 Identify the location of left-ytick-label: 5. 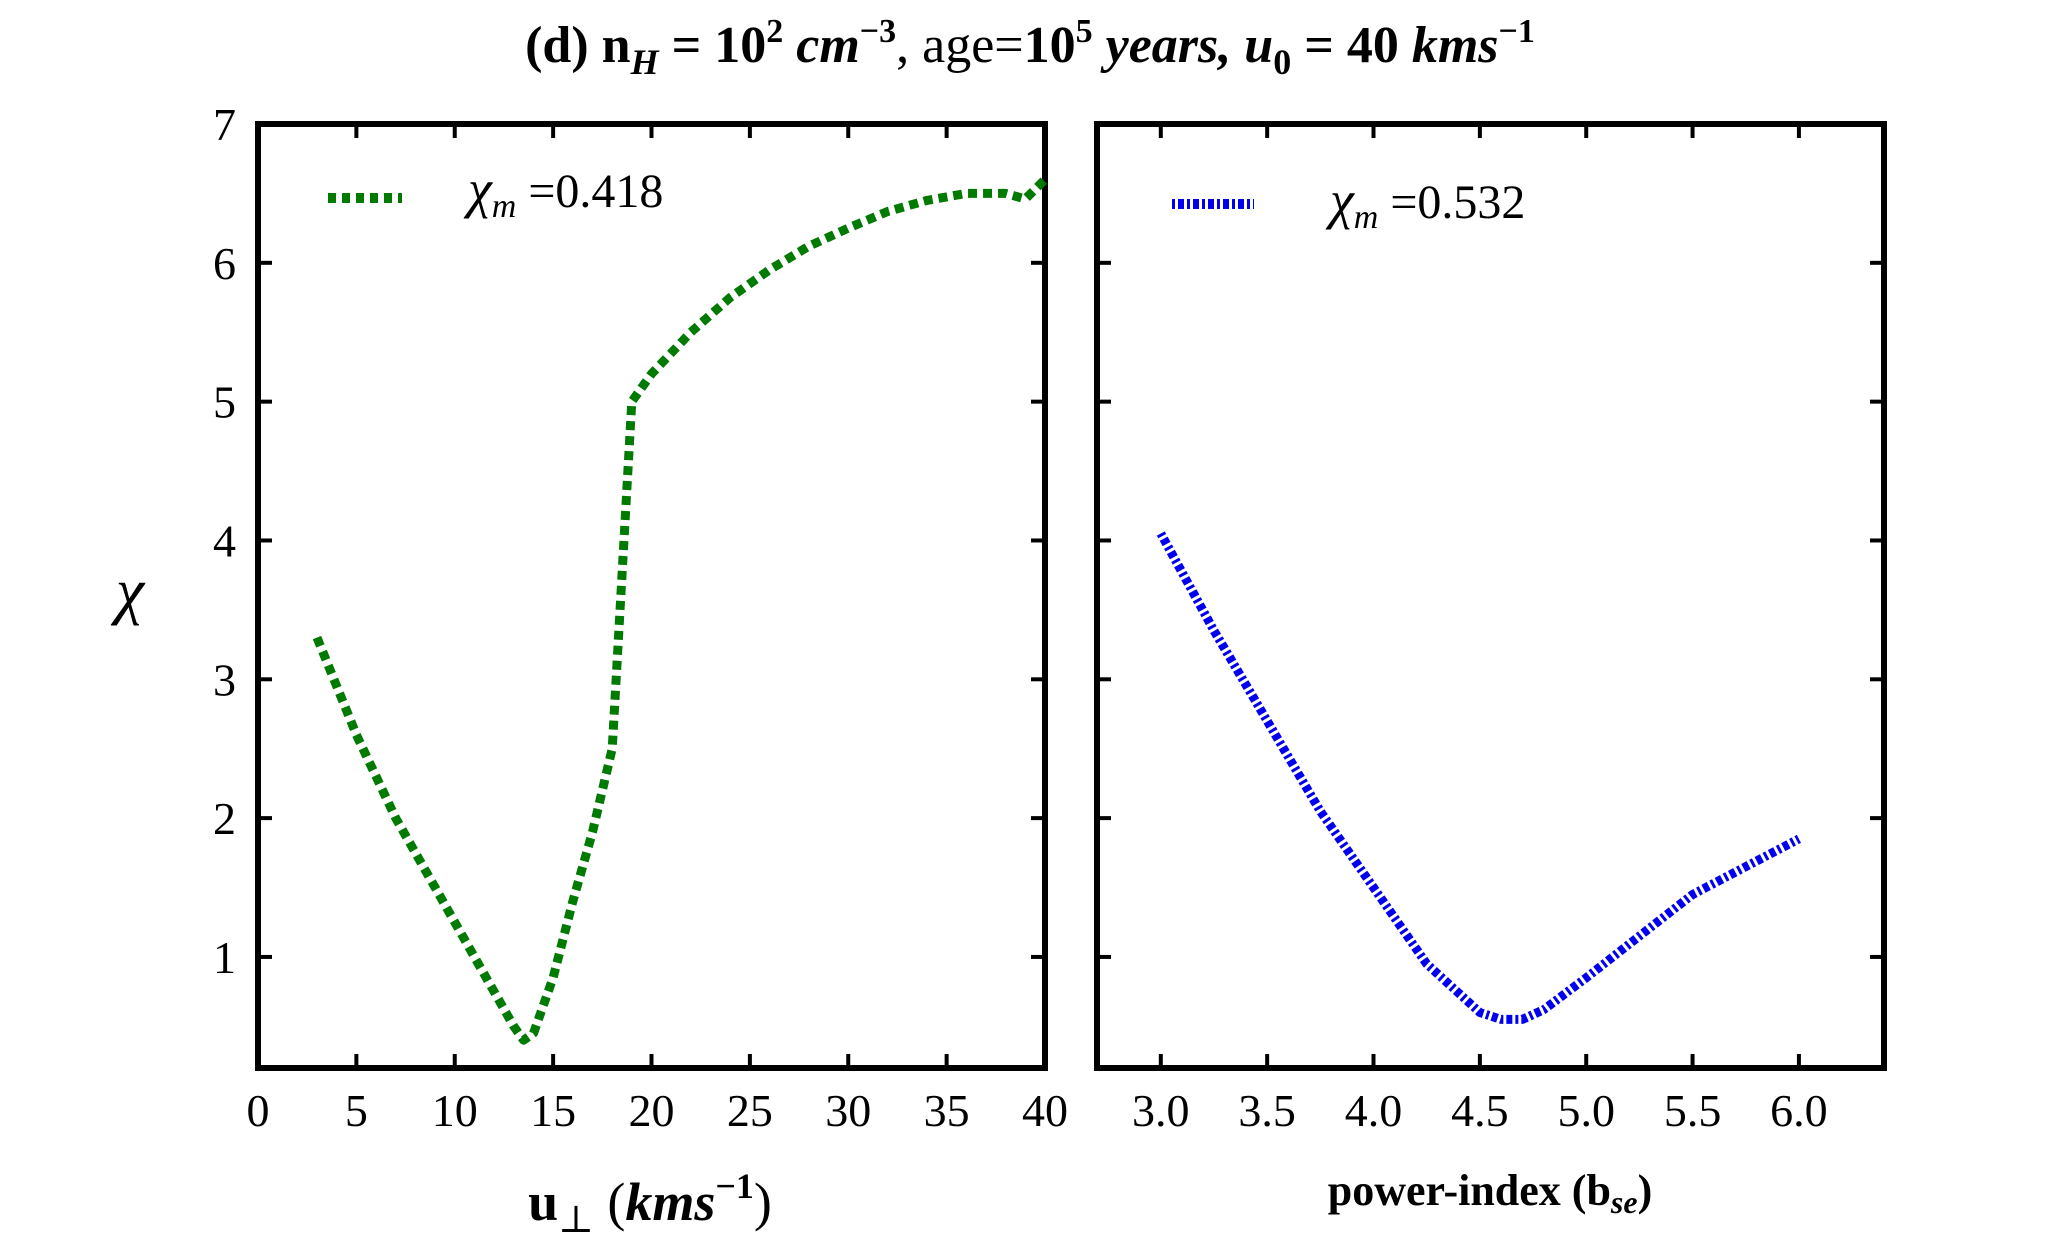
(224, 402).